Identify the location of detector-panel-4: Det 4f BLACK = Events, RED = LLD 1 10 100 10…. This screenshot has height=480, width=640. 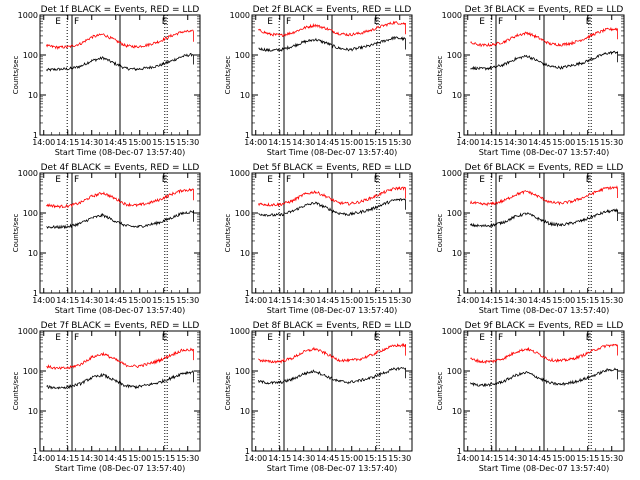
(106, 239).